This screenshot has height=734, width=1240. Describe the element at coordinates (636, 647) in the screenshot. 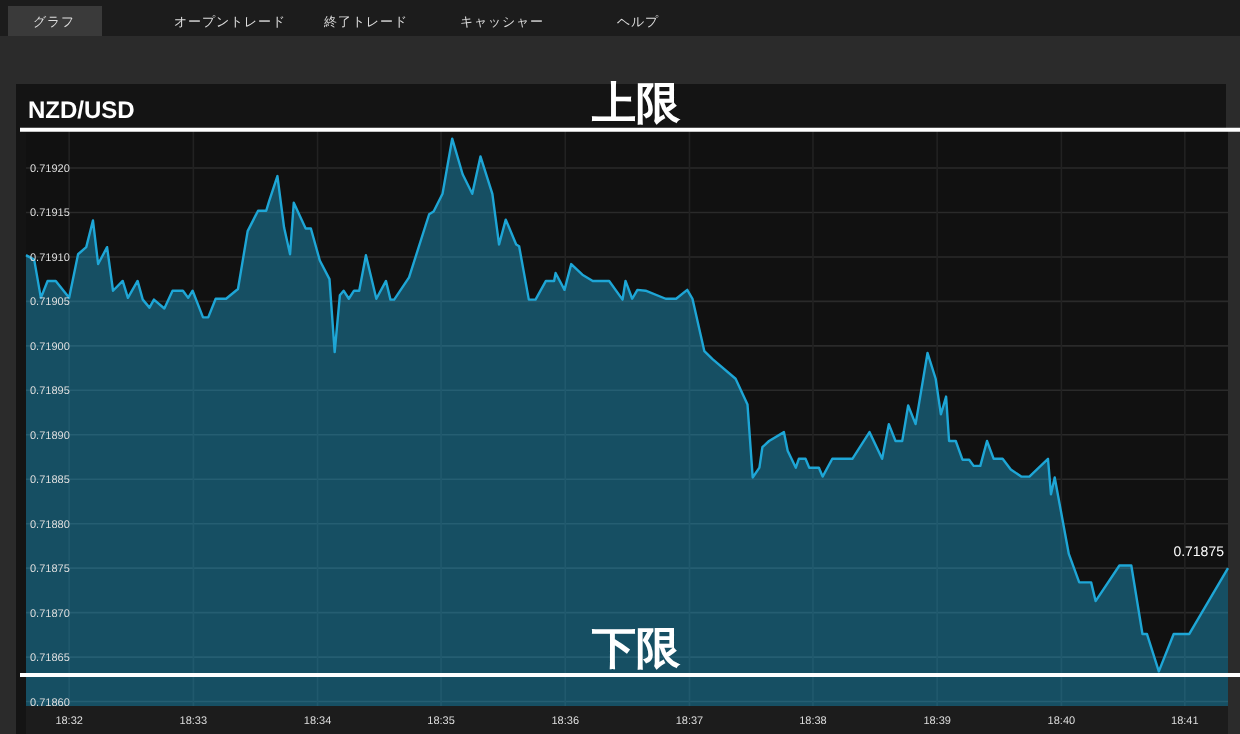

I see `ref-line-label: 下限` at that location.